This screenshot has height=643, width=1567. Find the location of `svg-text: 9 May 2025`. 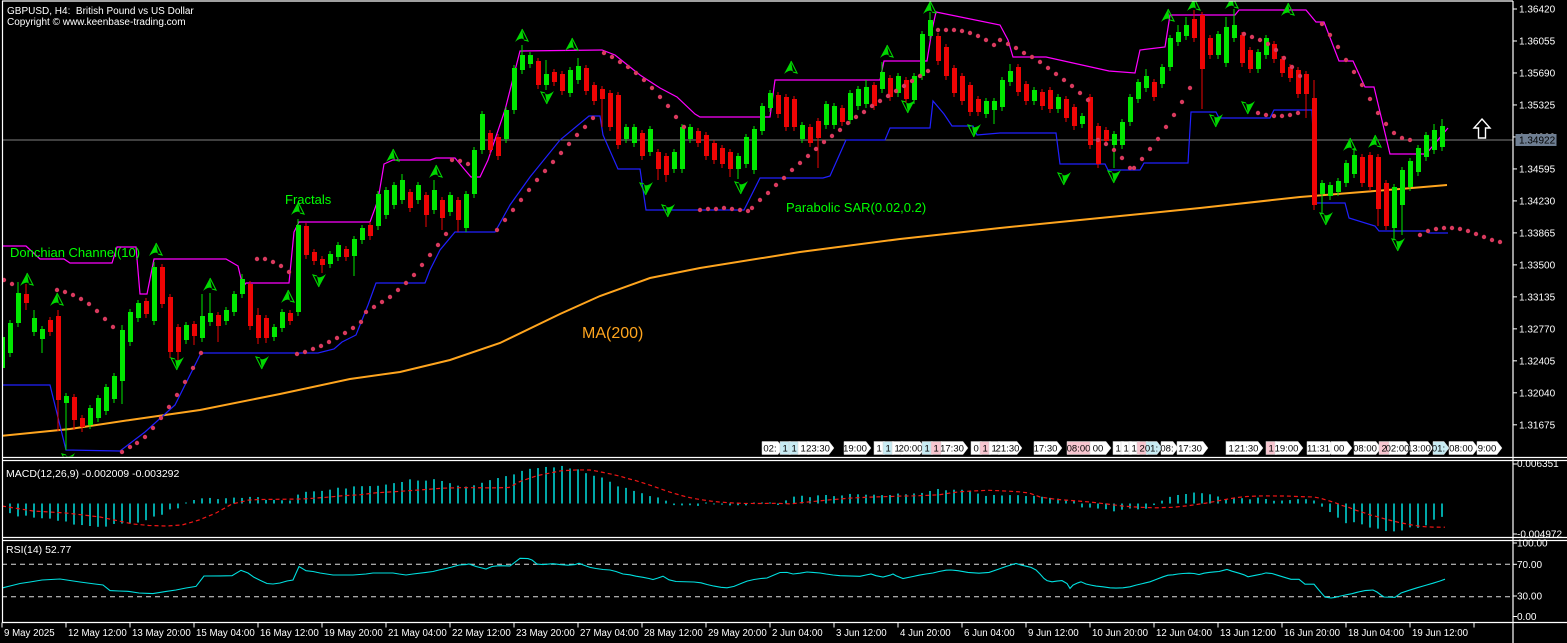

svg-text: 9 May 2025 is located at coordinates (29, 633).